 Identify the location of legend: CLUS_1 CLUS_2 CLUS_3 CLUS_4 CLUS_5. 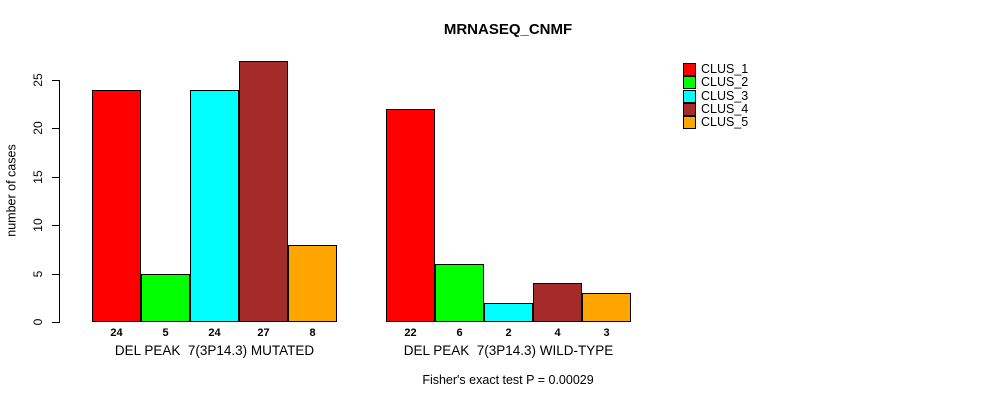
(716, 96).